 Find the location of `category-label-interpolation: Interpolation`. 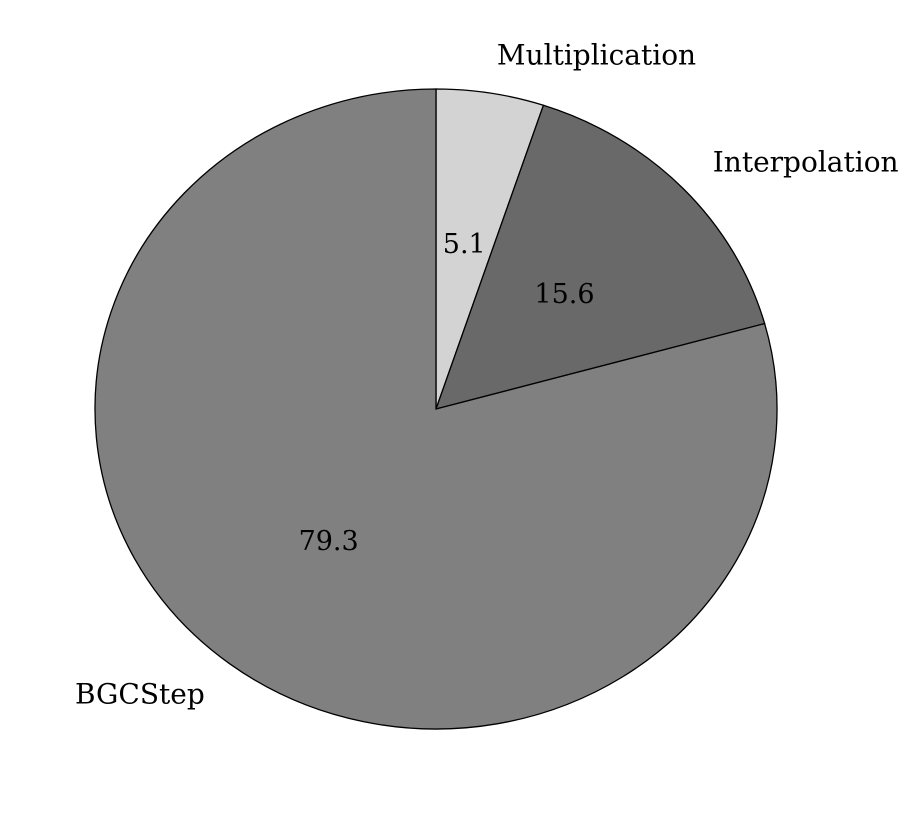

category-label-interpolation: Interpolation is located at coordinates (806, 162).